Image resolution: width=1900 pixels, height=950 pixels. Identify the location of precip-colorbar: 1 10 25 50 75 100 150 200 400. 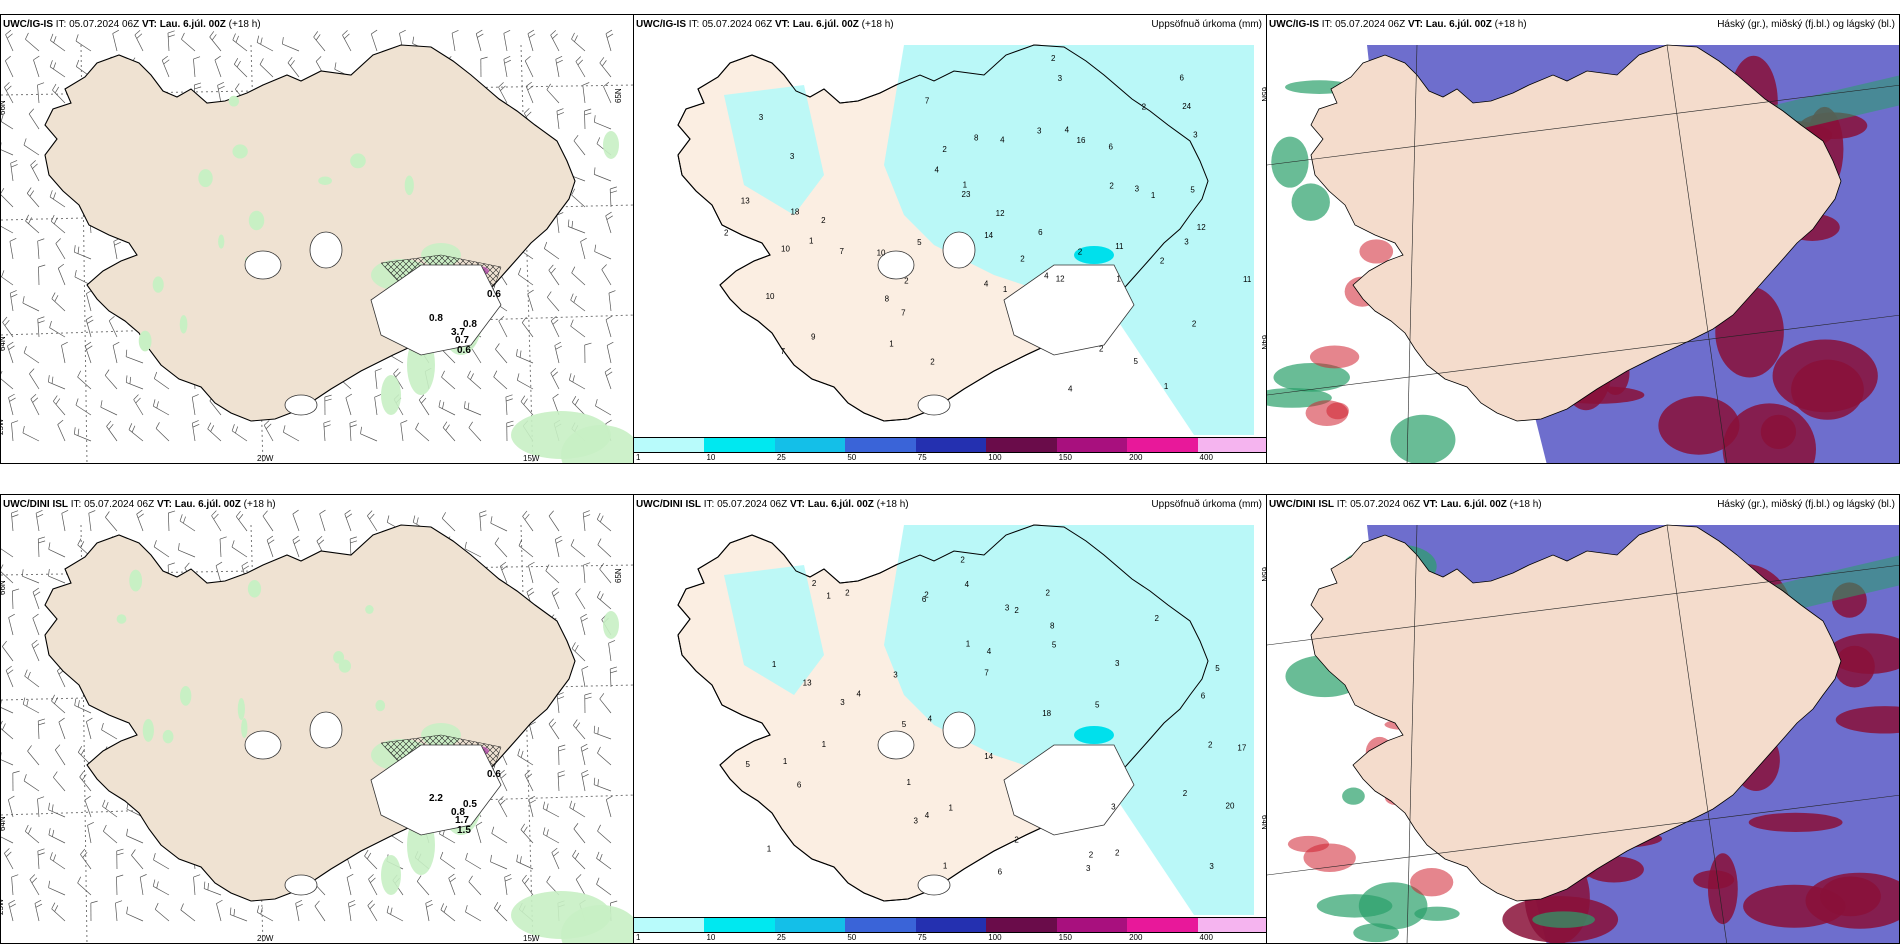
(950, 930).